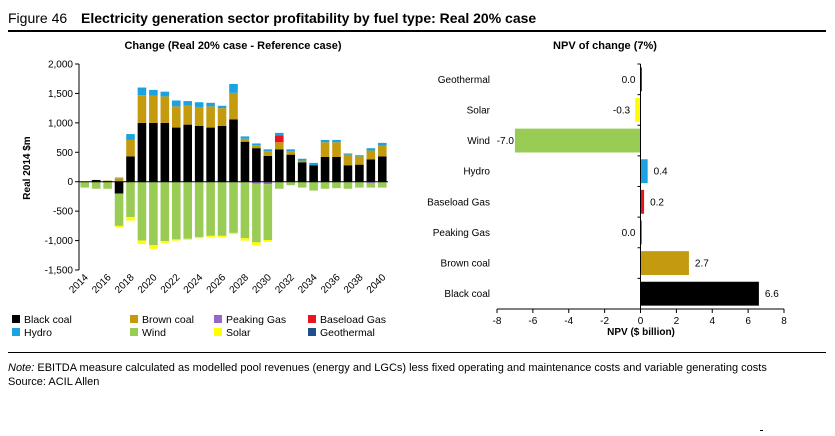 The image size is (835, 436). What do you see at coordinates (59, 241) in the screenshot?
I see `left-y-tick-label: -1,000` at bounding box center [59, 241].